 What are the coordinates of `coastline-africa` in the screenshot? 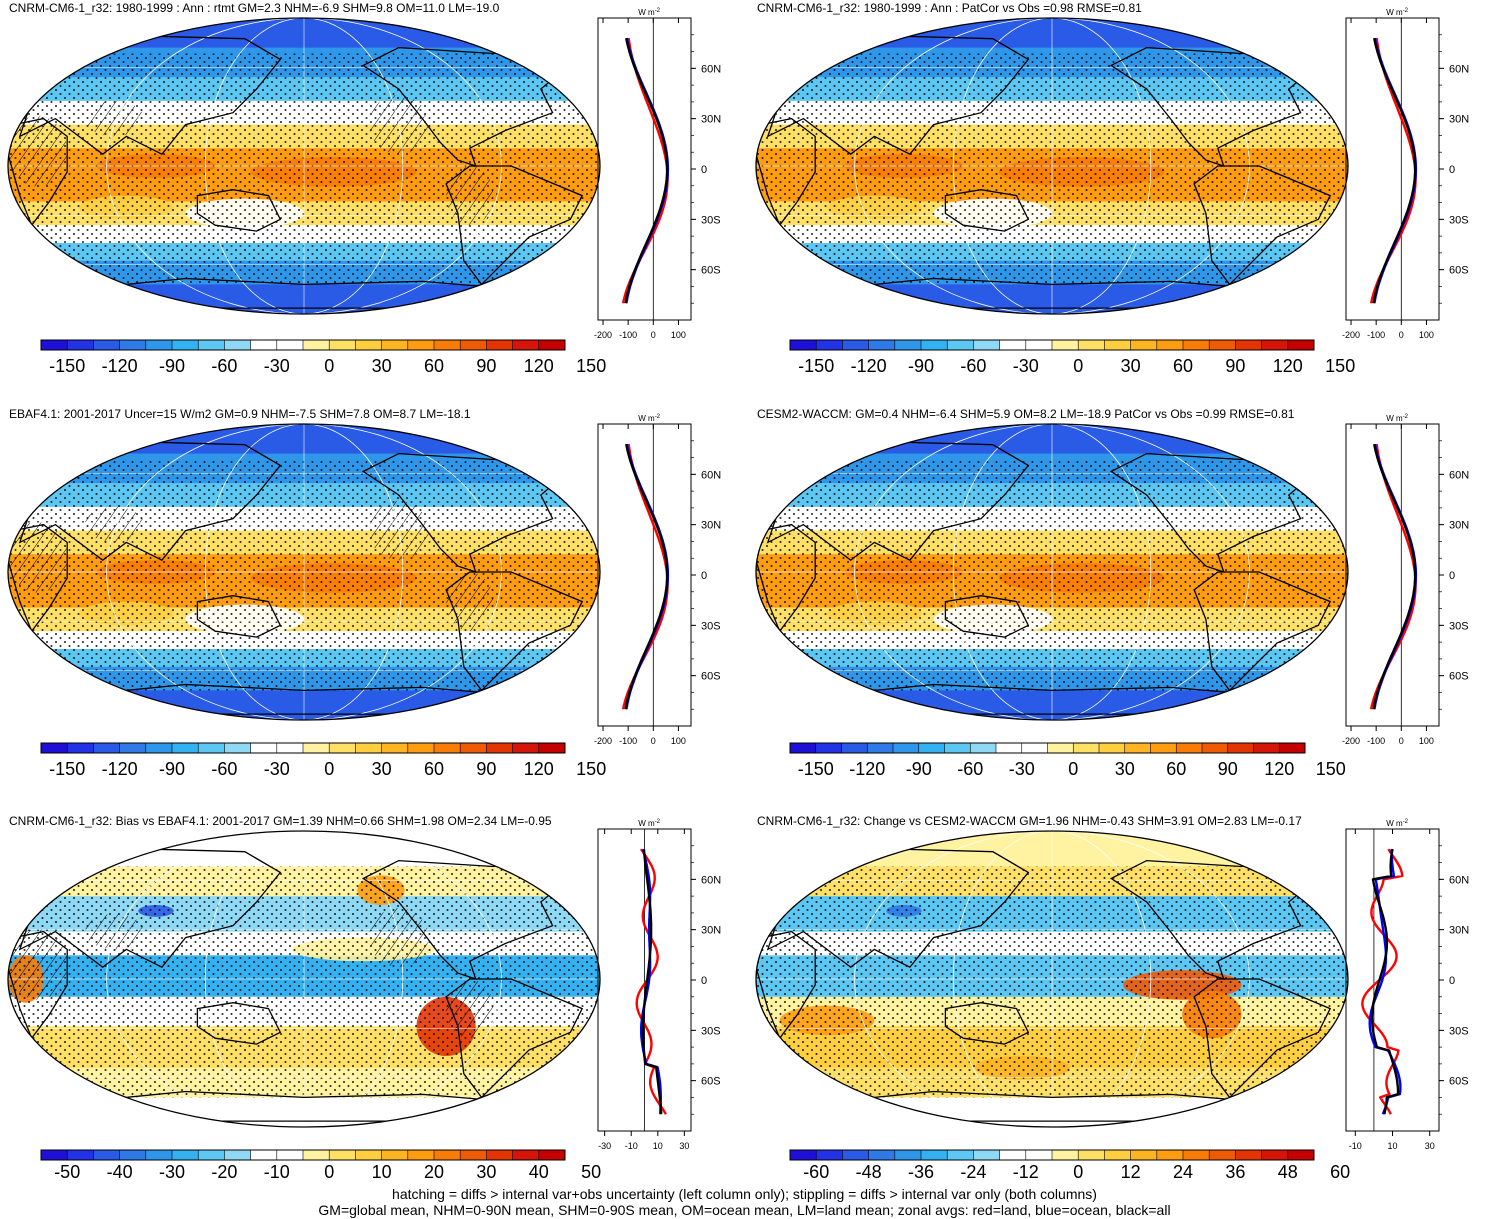 It's located at (38, 172).